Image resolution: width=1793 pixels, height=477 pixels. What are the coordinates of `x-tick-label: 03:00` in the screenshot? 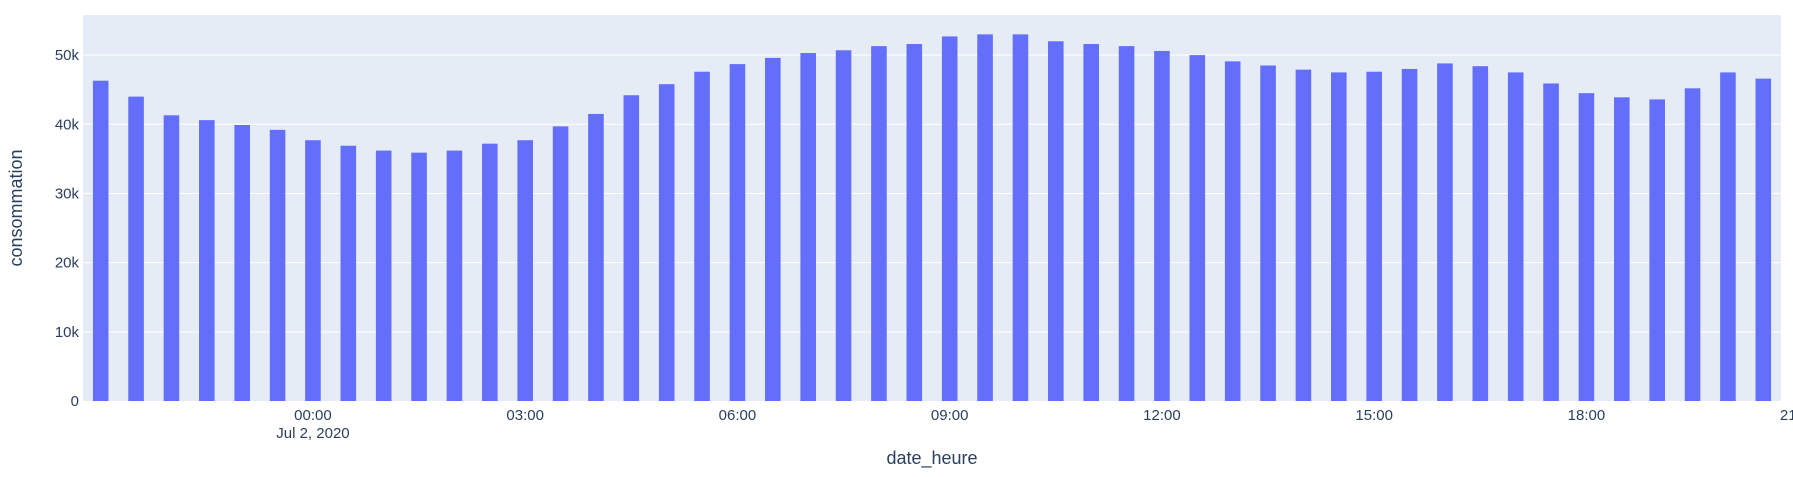 It's located at (525, 415).